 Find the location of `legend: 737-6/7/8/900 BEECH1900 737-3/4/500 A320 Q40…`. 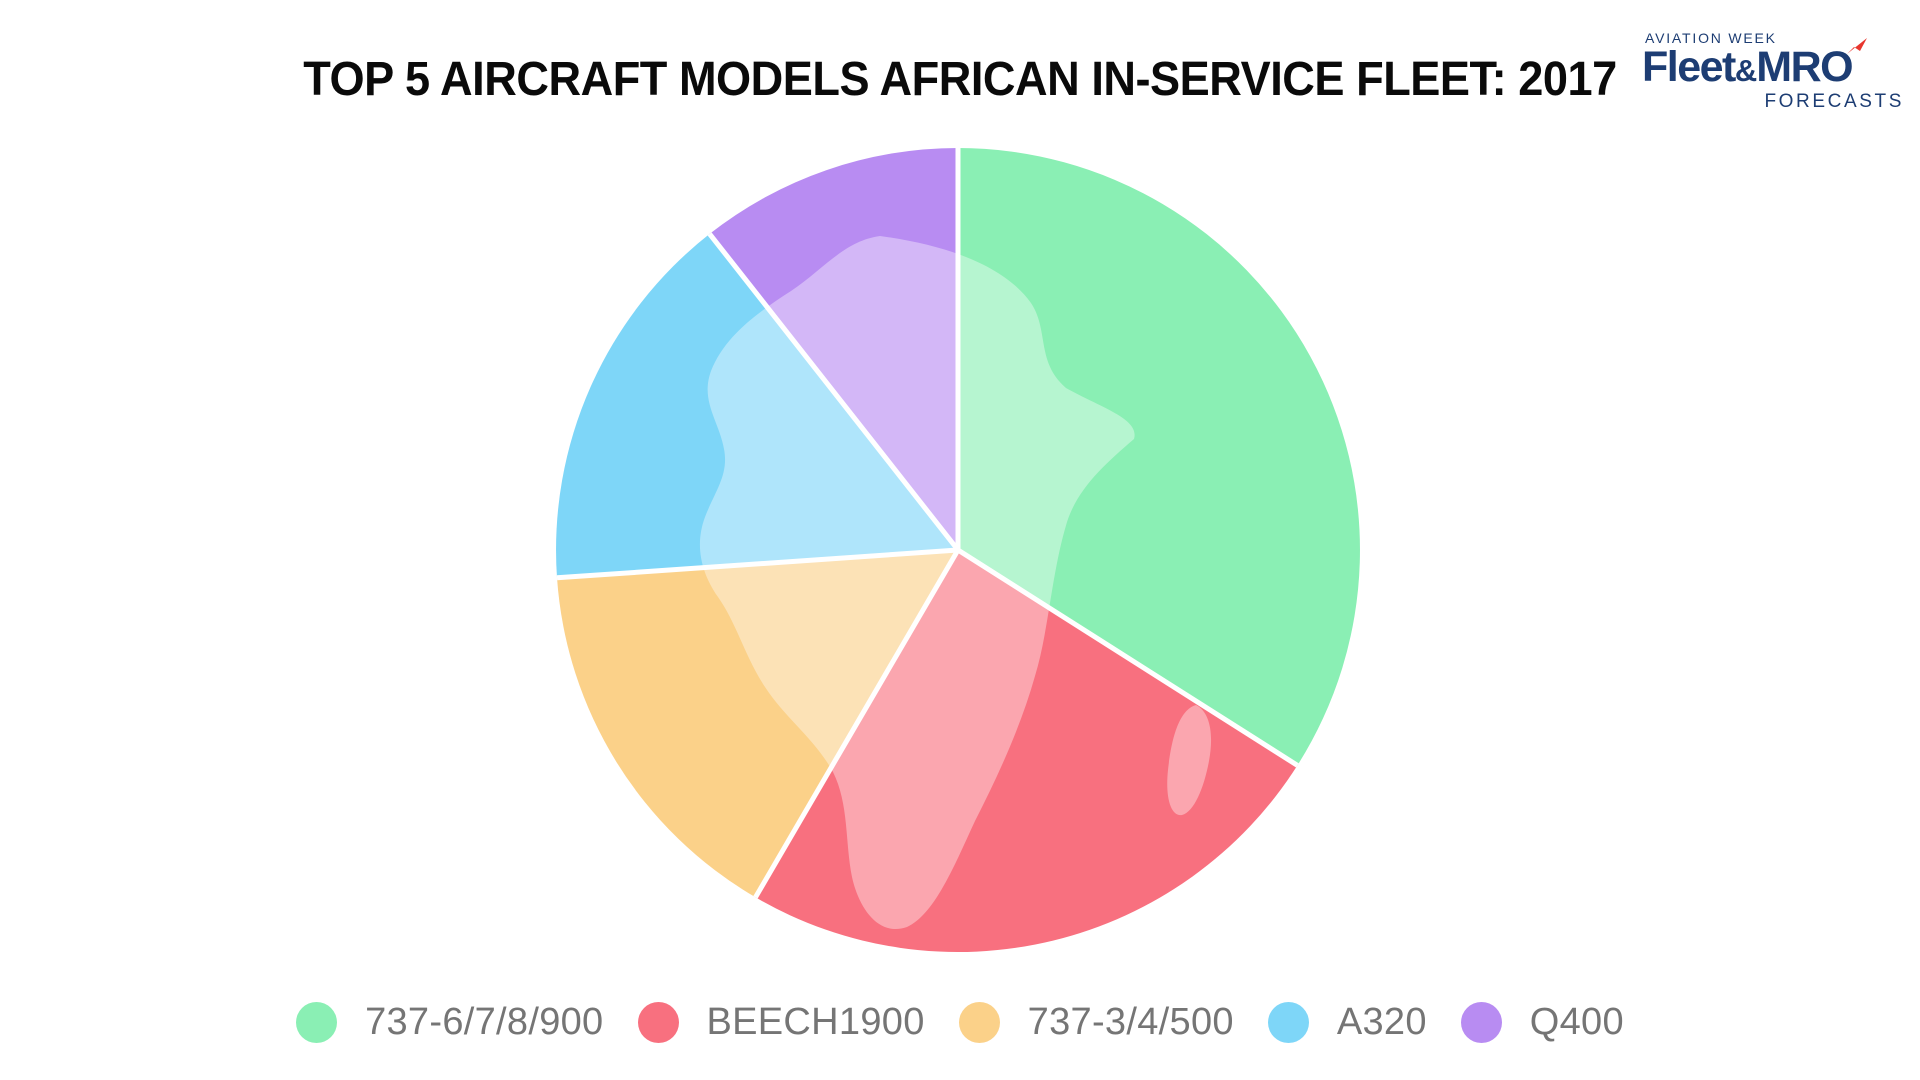

legend: 737-6/7/8/900 BEECH1900 737-3/4/500 A320 Q40… is located at coordinates (960, 1022).